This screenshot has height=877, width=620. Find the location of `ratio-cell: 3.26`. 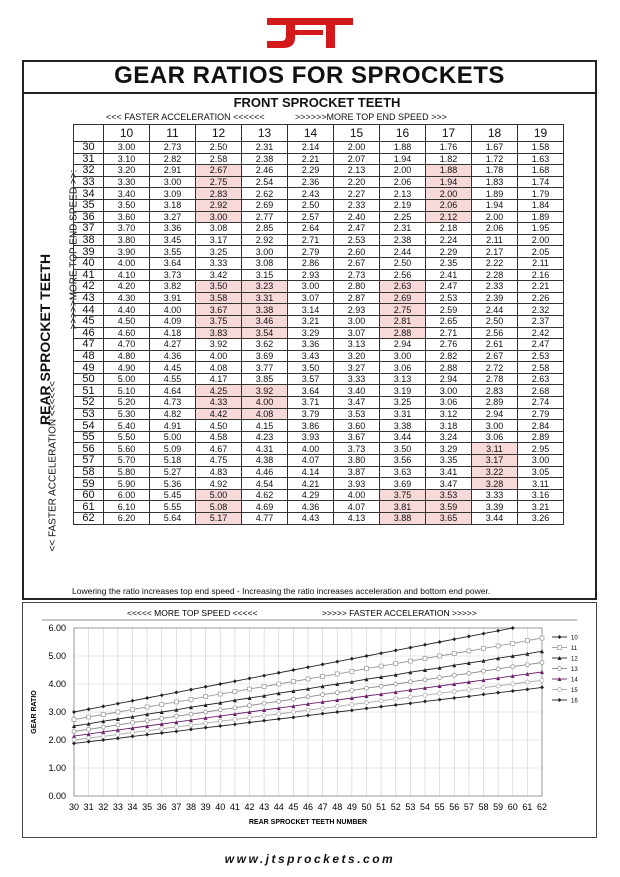

ratio-cell: 3.26 is located at coordinates (540, 518).